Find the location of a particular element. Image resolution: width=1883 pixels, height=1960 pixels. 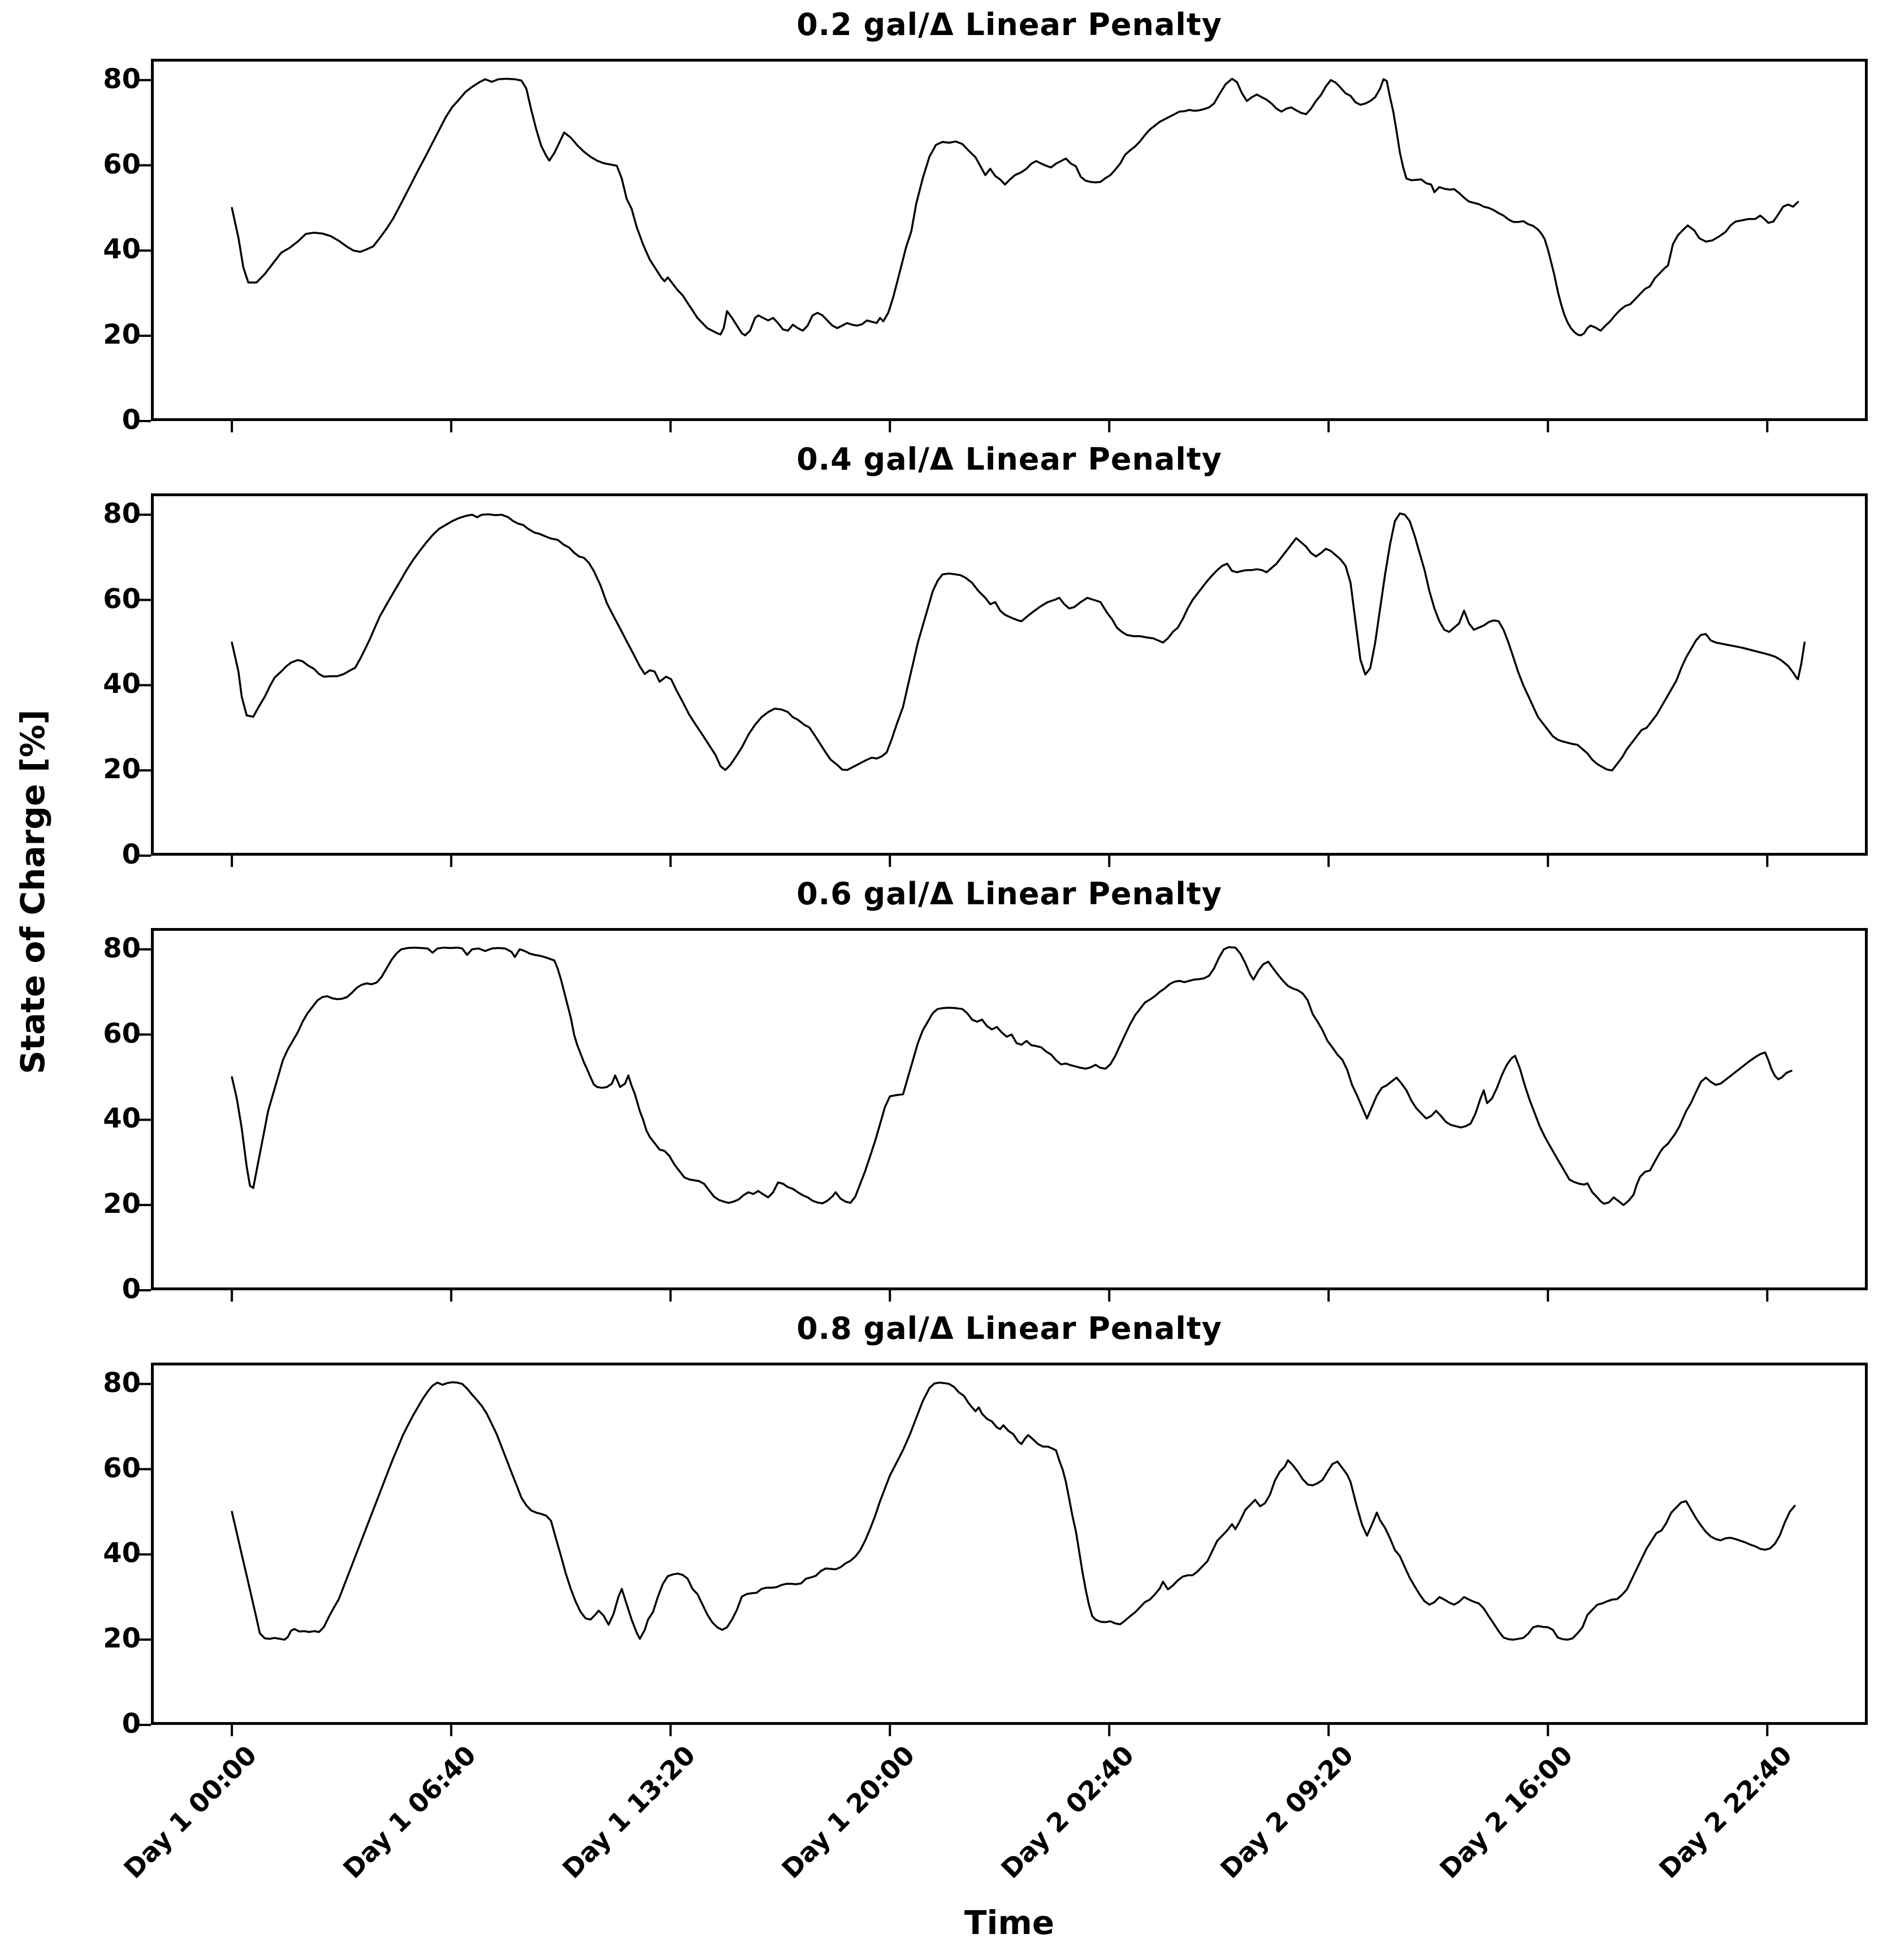

x-tick-label: Day 2 16:00 is located at coordinates (1506, 1812).